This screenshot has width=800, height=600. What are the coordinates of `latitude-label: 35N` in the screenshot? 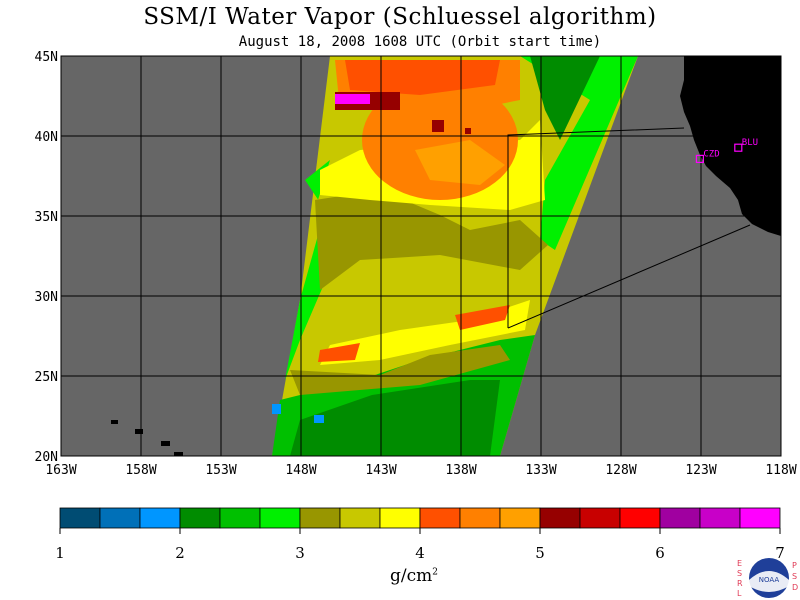 It's located at (46, 217).